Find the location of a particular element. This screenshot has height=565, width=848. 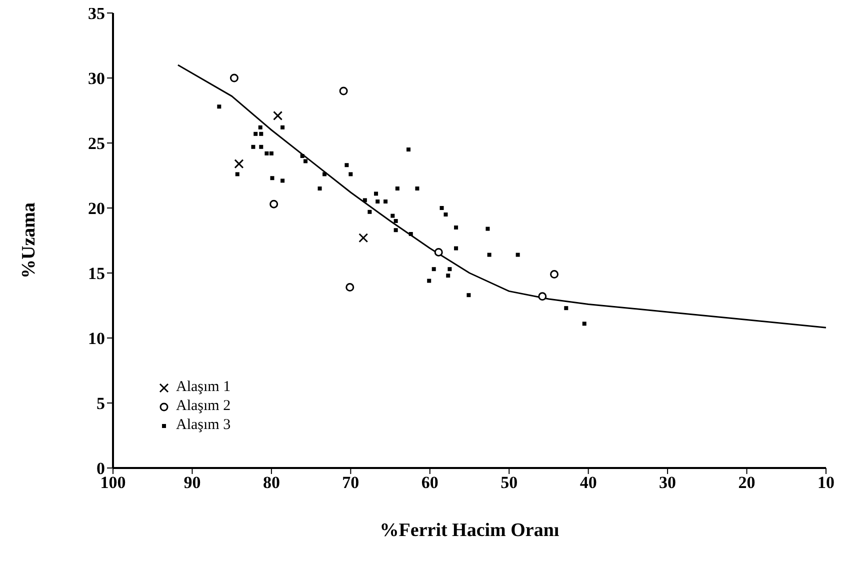

legend-label: Alaşım 2 is located at coordinates (203, 406).